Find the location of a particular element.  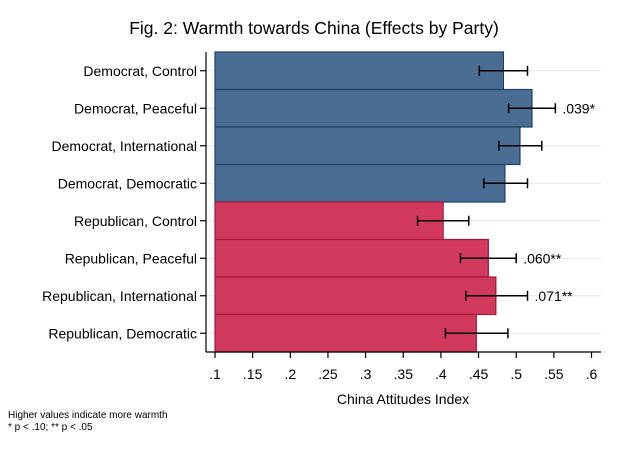

error-bars is located at coordinates (486, 202).